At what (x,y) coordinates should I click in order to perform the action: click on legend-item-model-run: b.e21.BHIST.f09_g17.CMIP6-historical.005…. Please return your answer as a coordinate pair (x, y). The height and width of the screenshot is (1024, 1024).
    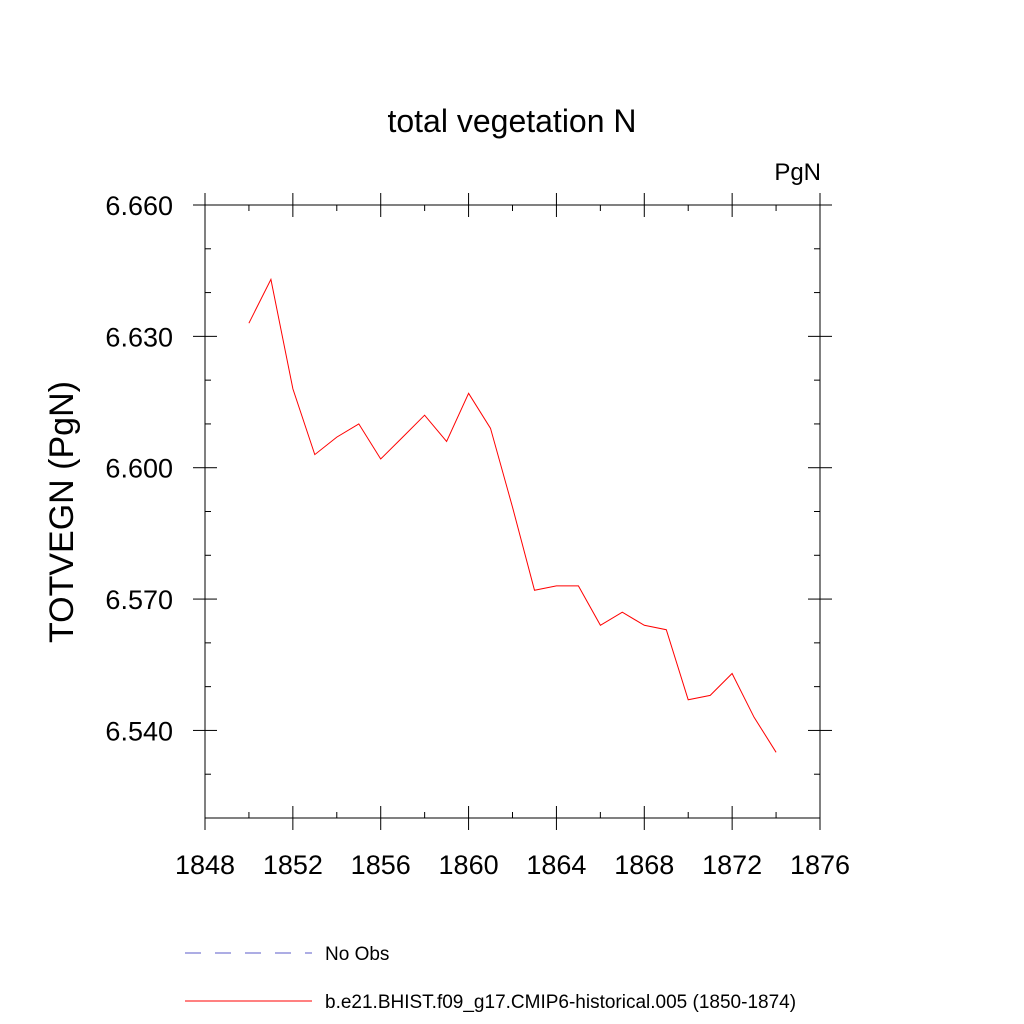
    Looking at the image, I should click on (490, 1002).